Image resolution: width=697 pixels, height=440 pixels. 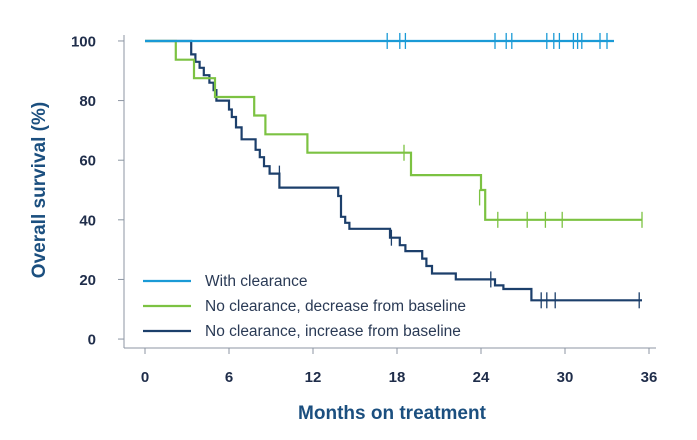 What do you see at coordinates (87, 161) in the screenshot?
I see `y-tick-label: 60` at bounding box center [87, 161].